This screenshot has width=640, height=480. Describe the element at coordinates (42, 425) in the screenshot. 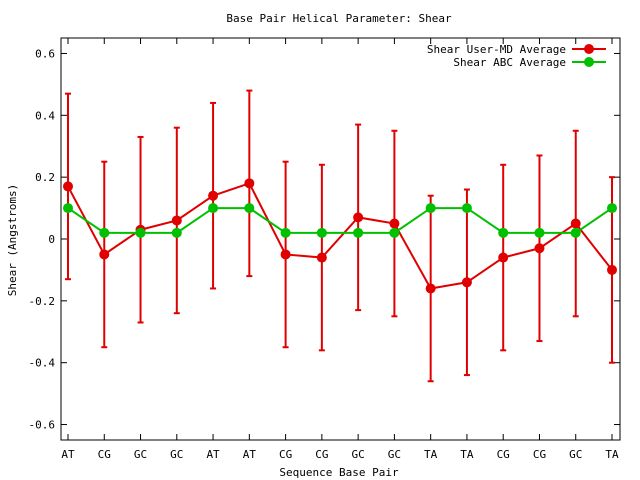

I see `y-tick-label: -0.6` at that location.